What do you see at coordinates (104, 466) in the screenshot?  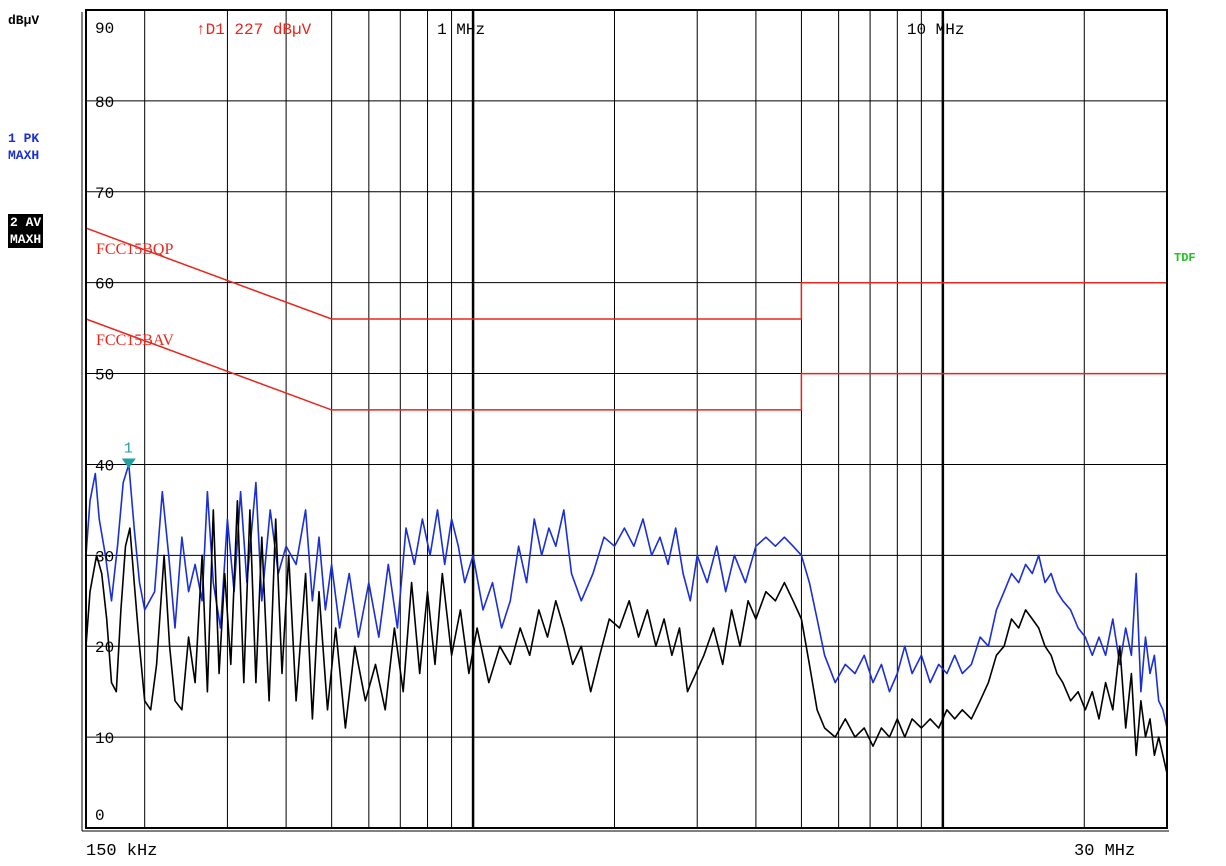 I see `y-tick-label: 40` at bounding box center [104, 466].